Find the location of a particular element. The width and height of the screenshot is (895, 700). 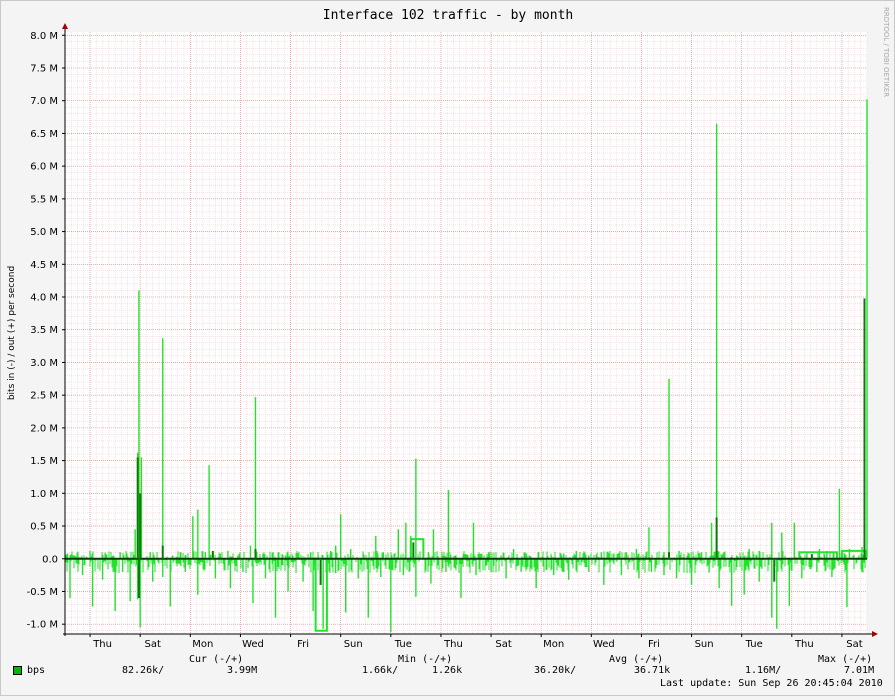

y-tick-label: 3.5 M is located at coordinates (44, 330).